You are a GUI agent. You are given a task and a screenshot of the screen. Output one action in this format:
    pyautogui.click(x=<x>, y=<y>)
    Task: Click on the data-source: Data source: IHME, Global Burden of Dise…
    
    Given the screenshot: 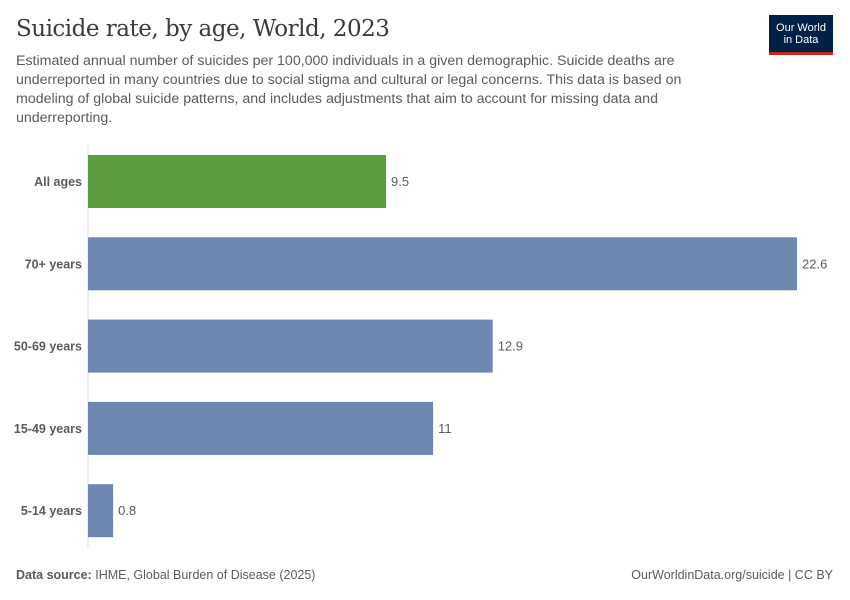 What is the action you would take?
    pyautogui.click(x=165, y=575)
    